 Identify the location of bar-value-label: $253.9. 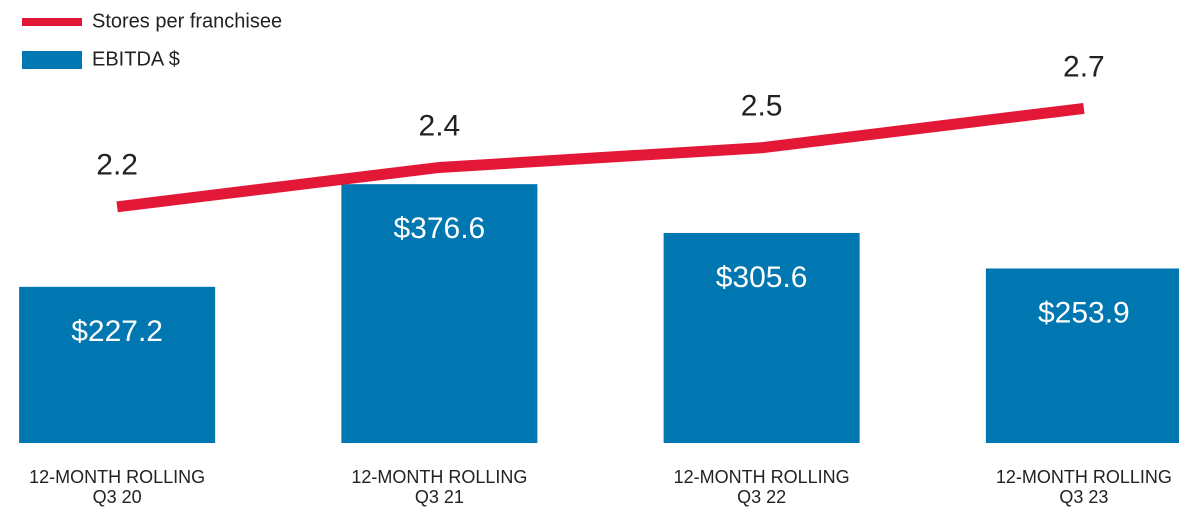
(1084, 312).